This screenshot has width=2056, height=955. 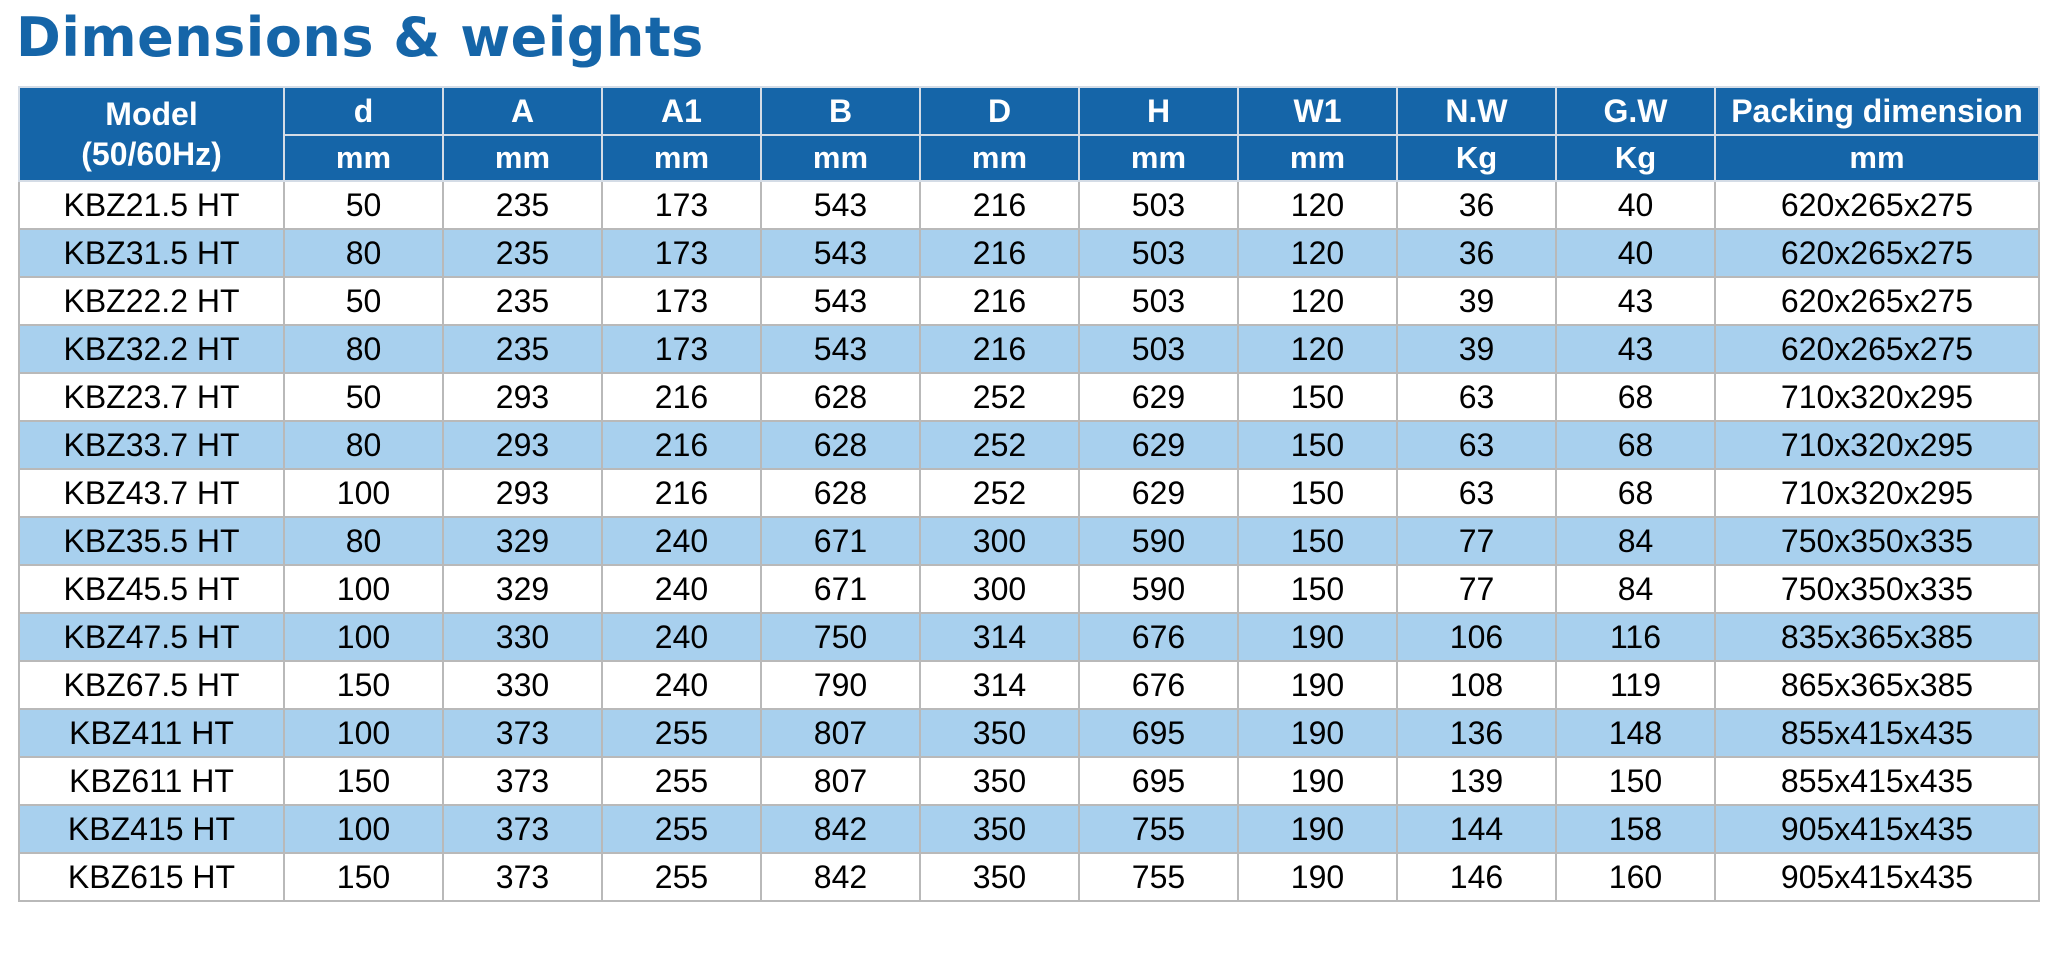 I want to click on table-cell: 106, so click(x=1476, y=637).